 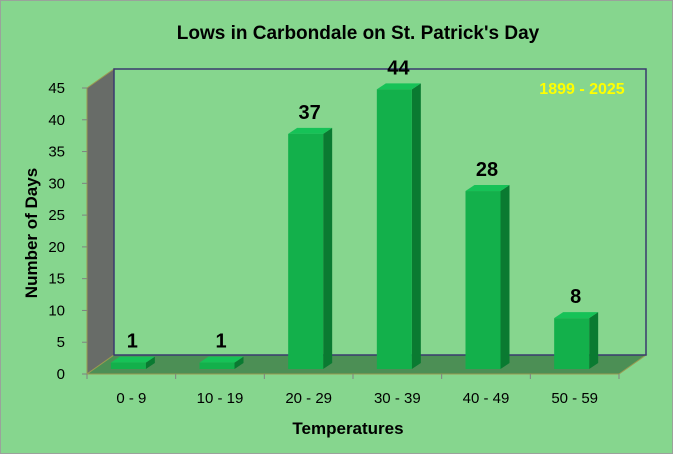 What do you see at coordinates (56, 279) in the screenshot?
I see `y-tick-label: 15` at bounding box center [56, 279].